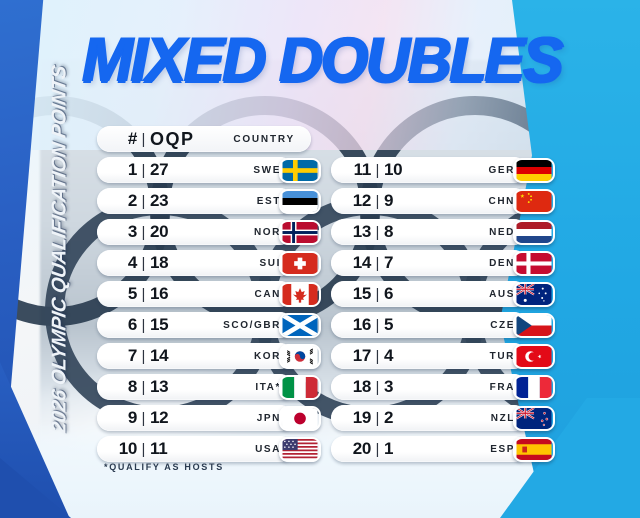 This screenshot has height=518, width=640. I want to click on table-row: 15 | 6 AUS, so click(443, 294).